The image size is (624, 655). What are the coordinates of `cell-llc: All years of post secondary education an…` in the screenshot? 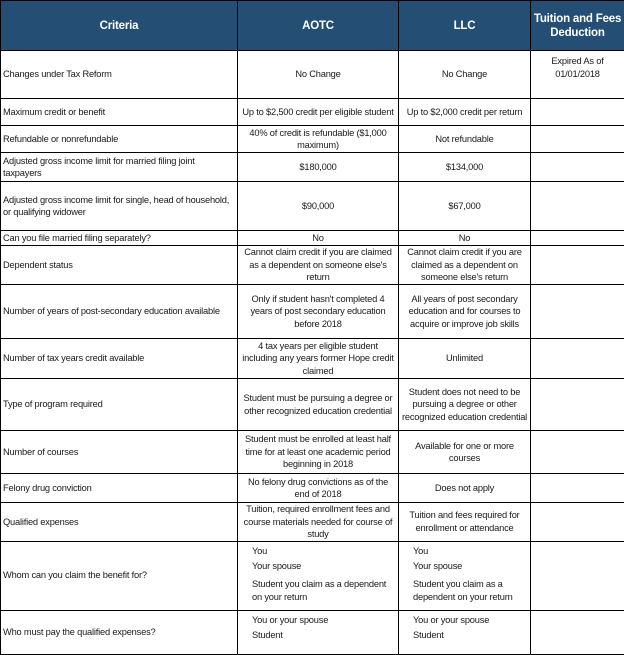 It's located at (465, 312).